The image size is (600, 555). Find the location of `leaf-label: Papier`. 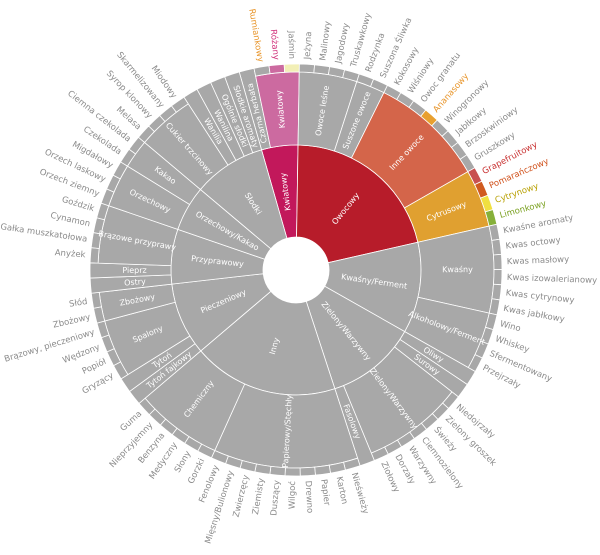

leaf-label: Papier is located at coordinates (324, 493).